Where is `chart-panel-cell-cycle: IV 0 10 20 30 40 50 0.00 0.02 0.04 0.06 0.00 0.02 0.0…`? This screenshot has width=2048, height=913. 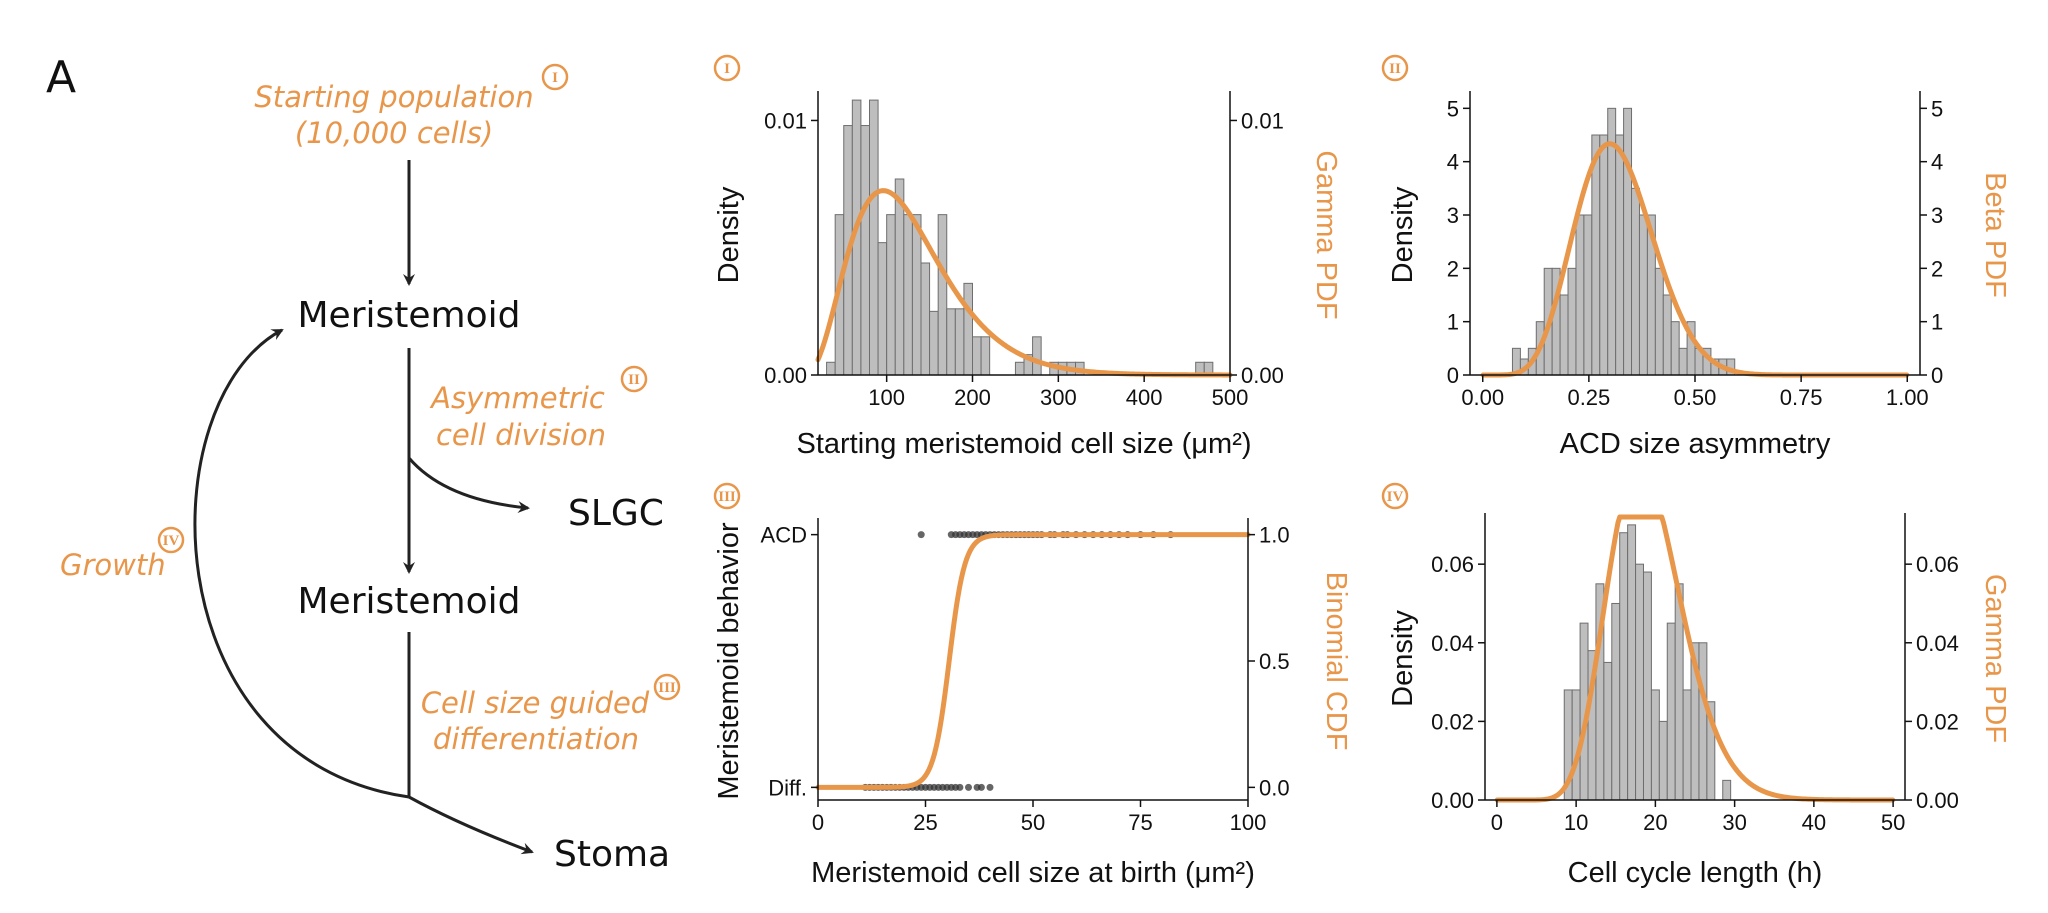
chart-panel-cell-cycle: IV 0 10 20 30 40 50 0.00 0.02 0.04 0.06 0.00 0.02 0.0… is located at coordinates (1696, 685).